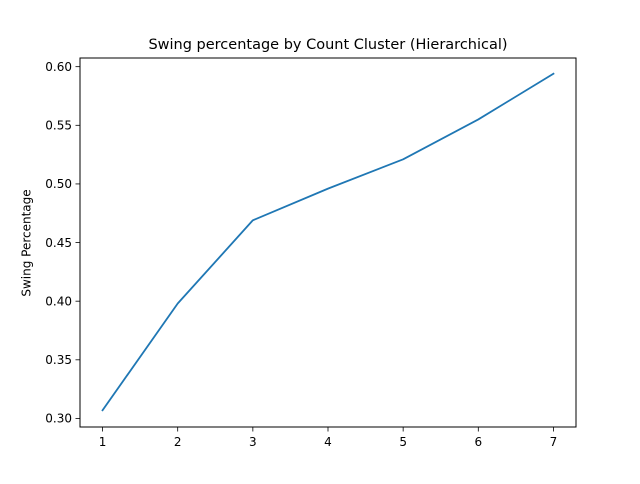 Image resolution: width=640 pixels, height=484 pixels. I want to click on y-tick-label: 0.30, so click(58, 419).